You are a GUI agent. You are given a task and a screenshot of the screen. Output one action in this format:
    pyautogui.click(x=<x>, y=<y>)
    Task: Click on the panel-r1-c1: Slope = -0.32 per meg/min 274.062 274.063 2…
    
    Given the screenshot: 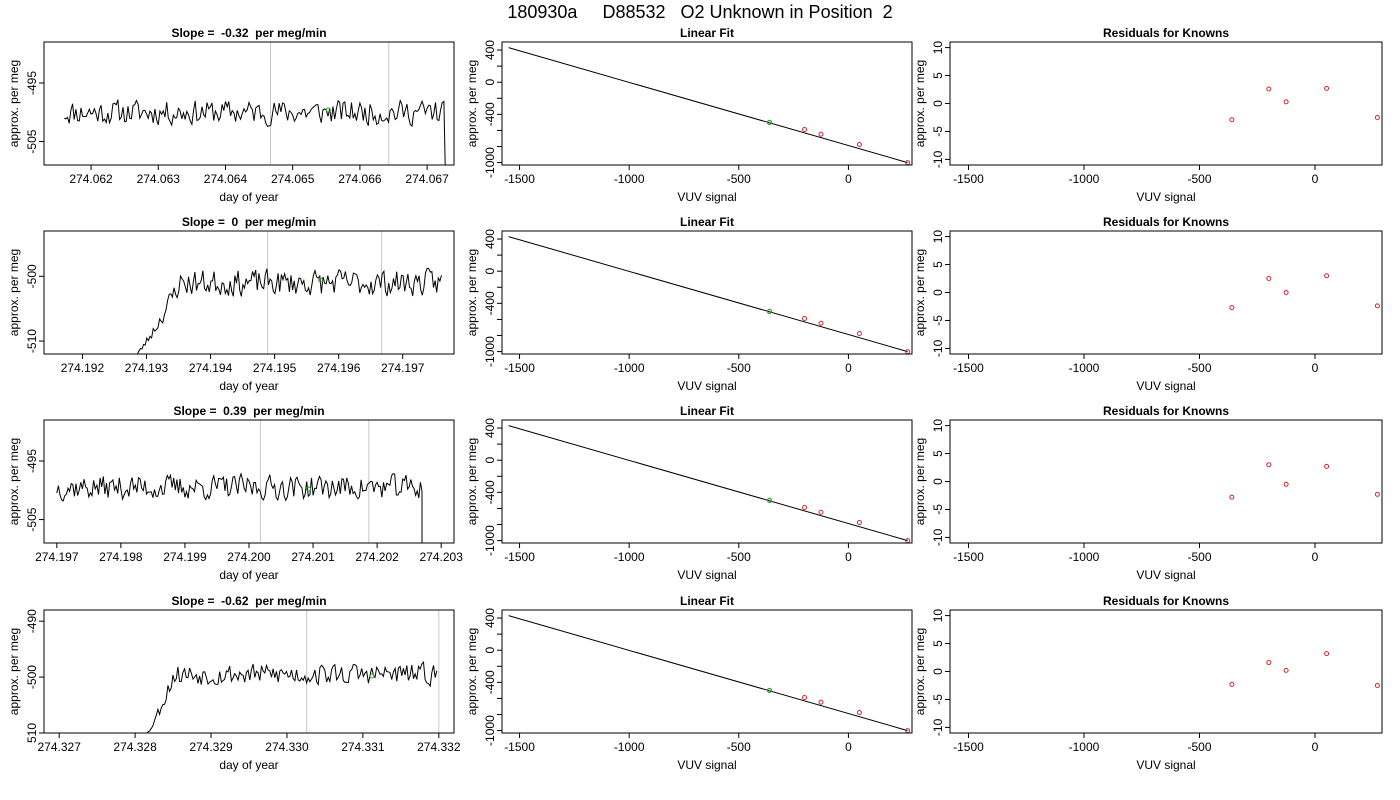 What is the action you would take?
    pyautogui.click(x=231, y=115)
    